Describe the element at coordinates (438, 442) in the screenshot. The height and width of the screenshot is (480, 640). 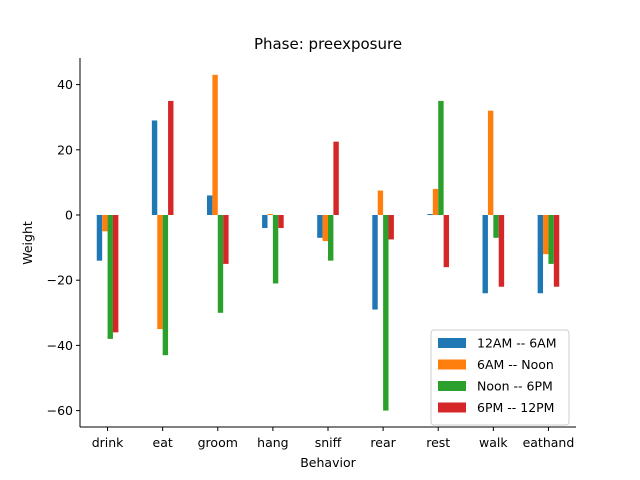
I see `x-tick-label-rest: rest` at that location.